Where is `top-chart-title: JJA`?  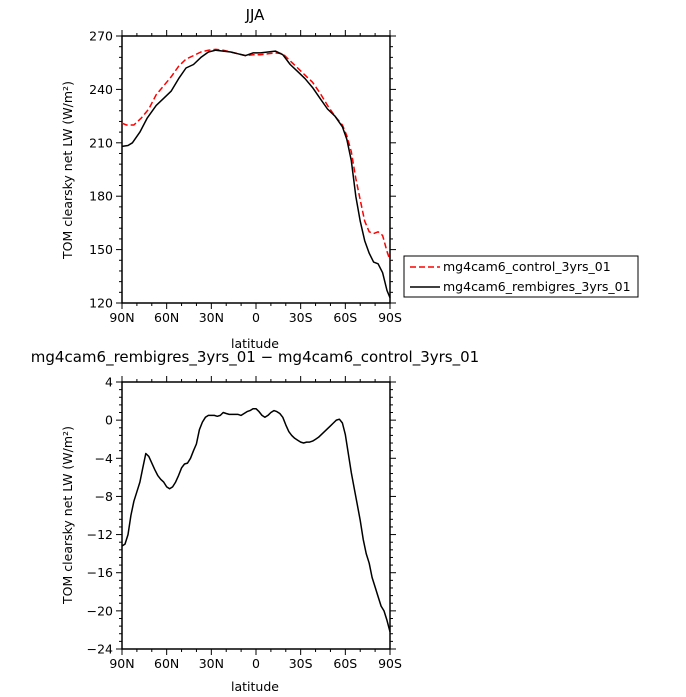
top-chart-title: JJA is located at coordinates (255, 15).